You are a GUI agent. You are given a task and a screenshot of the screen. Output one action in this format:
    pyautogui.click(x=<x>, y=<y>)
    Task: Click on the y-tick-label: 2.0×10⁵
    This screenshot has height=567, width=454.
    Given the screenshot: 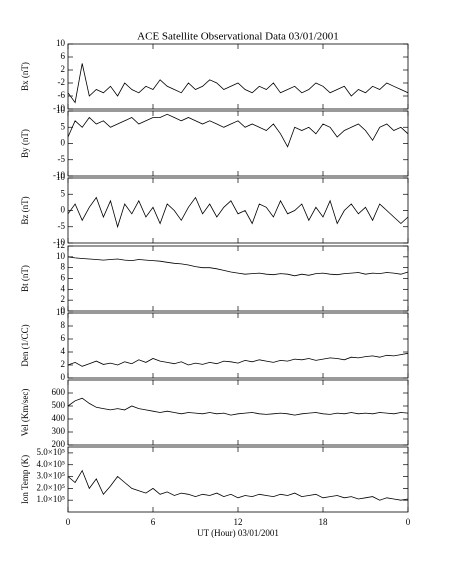 What is the action you would take?
    pyautogui.click(x=51, y=487)
    